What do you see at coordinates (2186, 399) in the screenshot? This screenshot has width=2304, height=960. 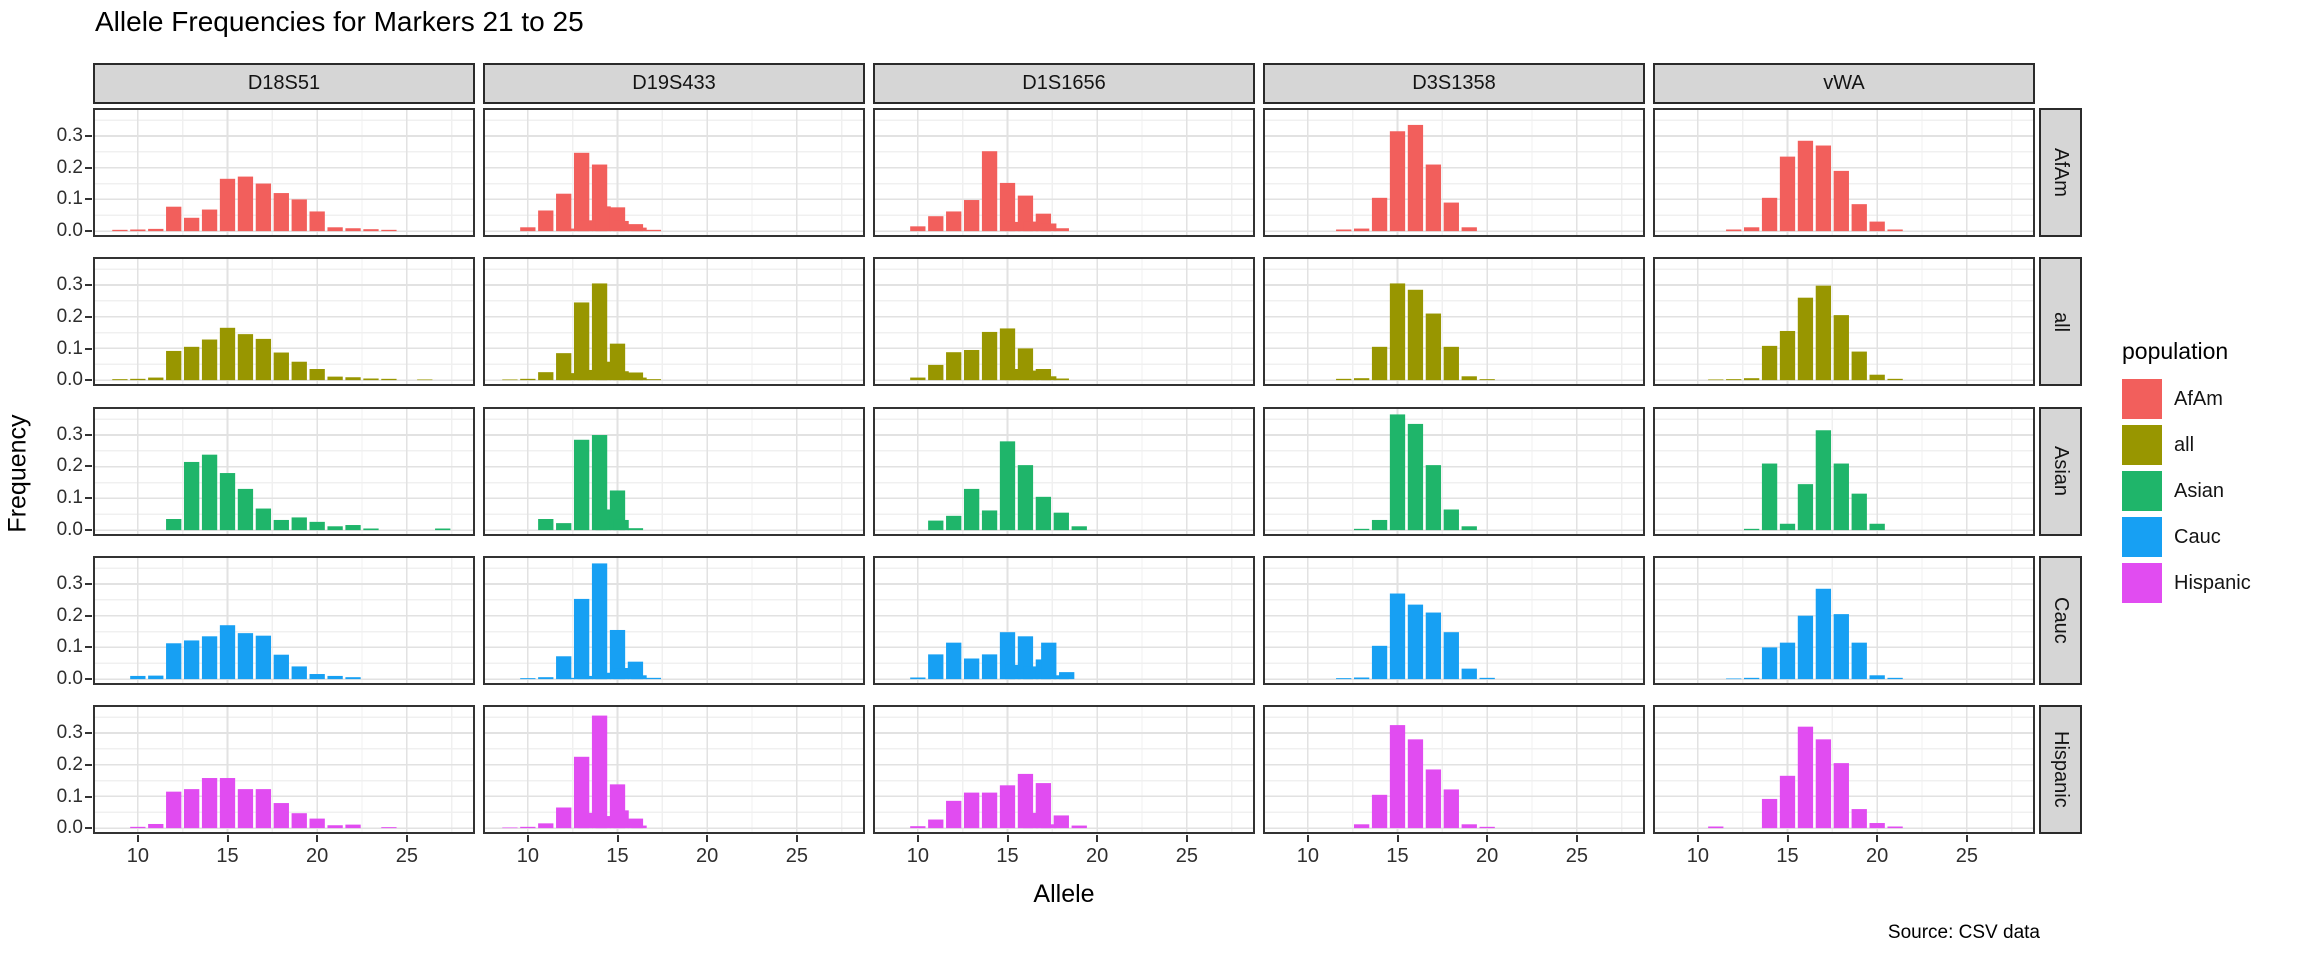 I see `legend-entry: AfAm` at bounding box center [2186, 399].